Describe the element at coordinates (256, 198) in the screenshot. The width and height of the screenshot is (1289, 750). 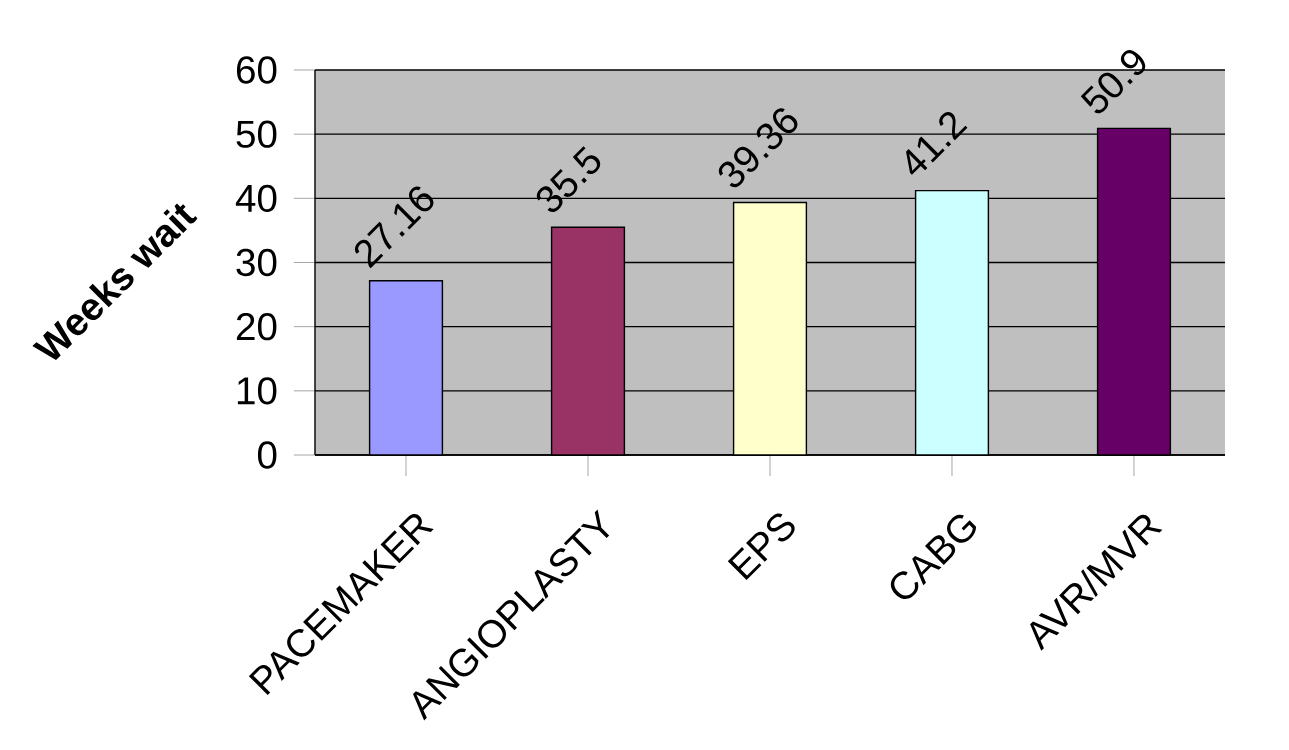
I see `y-tick-label: 40` at that location.